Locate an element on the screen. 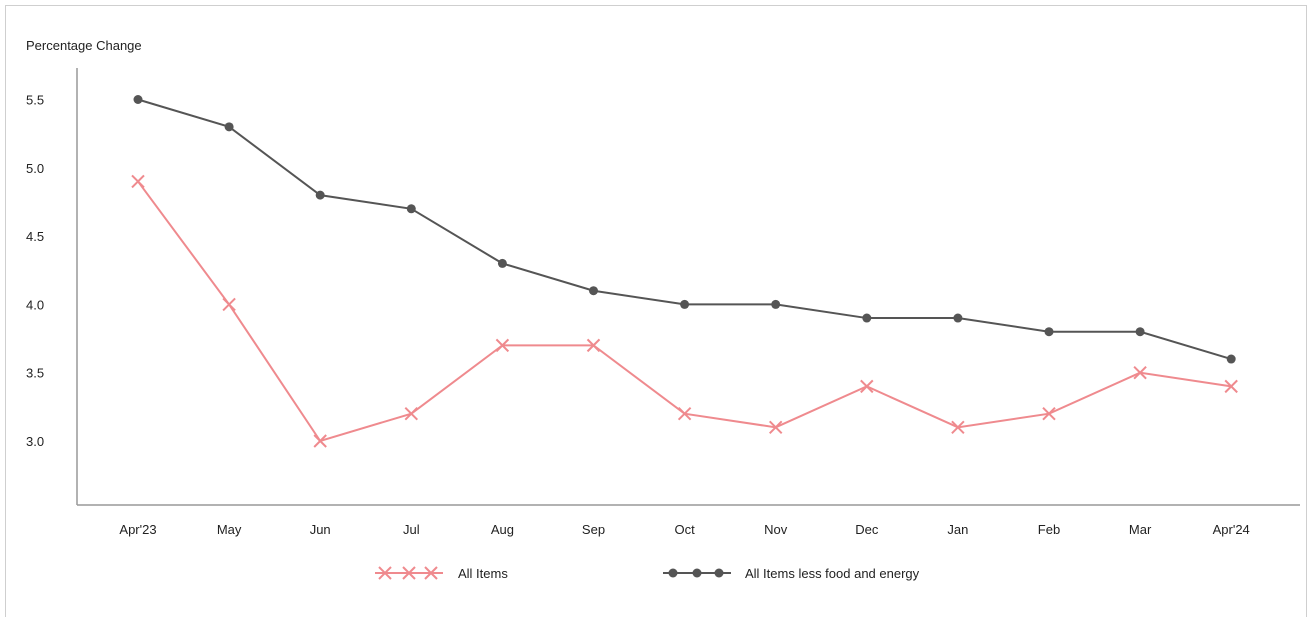 Image resolution: width=1311 pixels, height=617 pixels. x-tick-label: Oct is located at coordinates (684, 529).